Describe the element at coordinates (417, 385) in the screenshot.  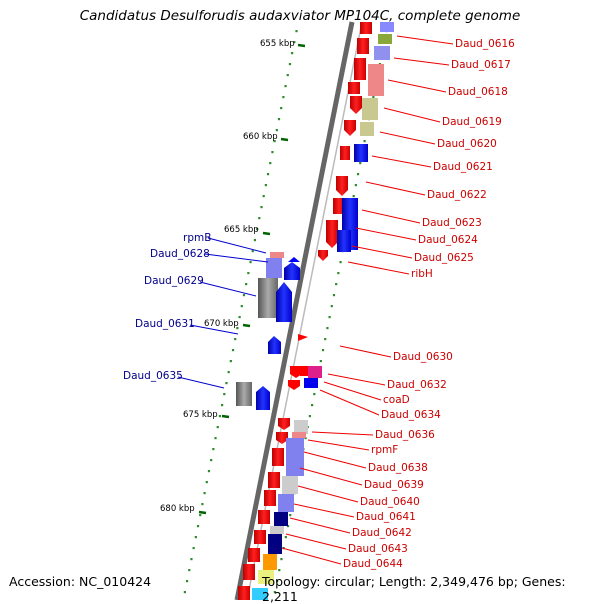
I see `gene-label: Daud_0632` at that location.